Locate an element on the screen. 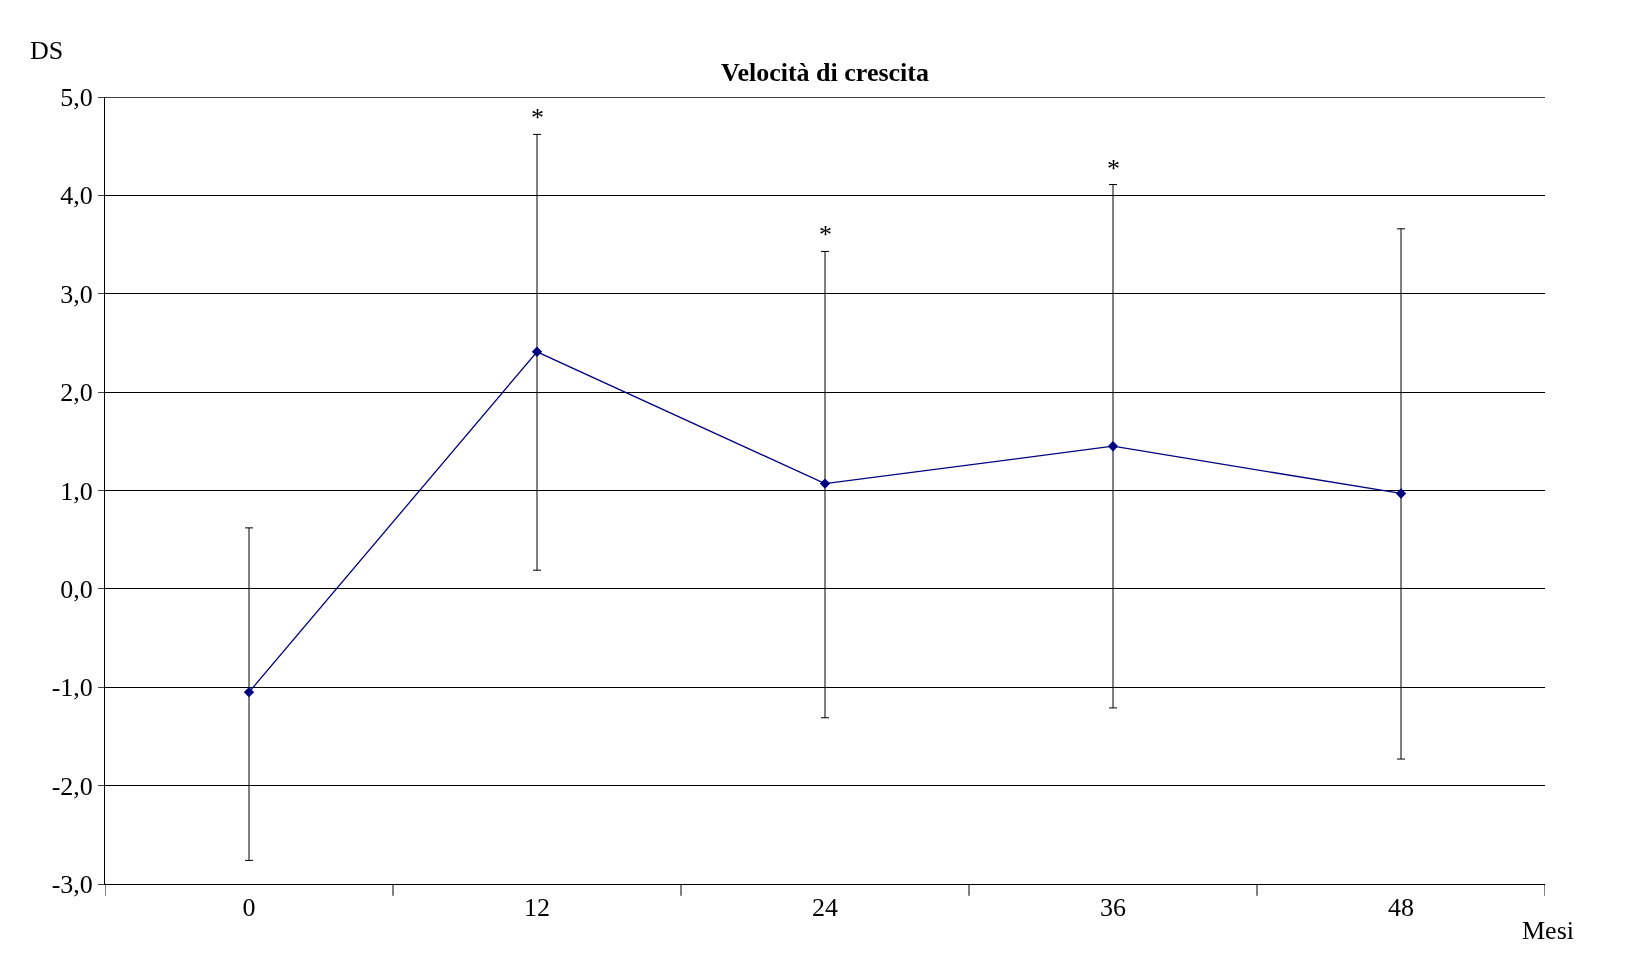  x-tick-label: 48 is located at coordinates (1401, 908).